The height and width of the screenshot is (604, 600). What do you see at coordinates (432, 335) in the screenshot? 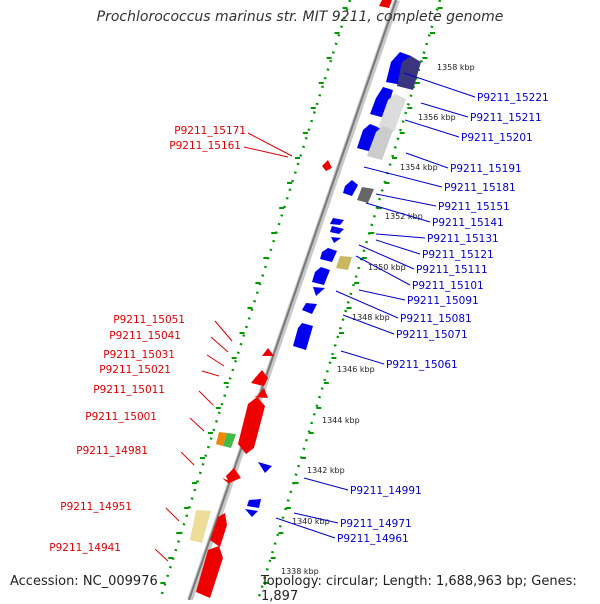
I see `gene-label: P9211_15071` at bounding box center [432, 335].